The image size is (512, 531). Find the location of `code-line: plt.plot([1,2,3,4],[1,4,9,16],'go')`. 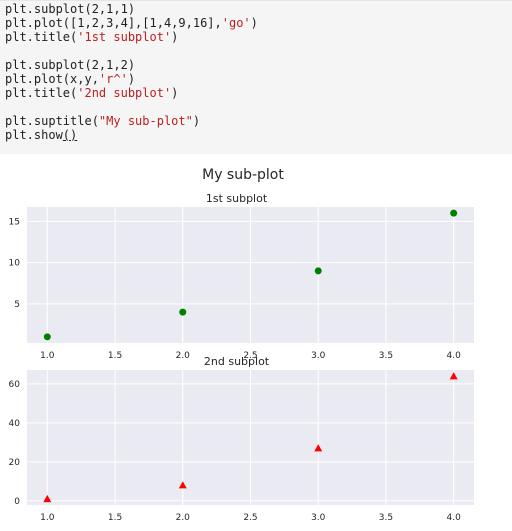

code-line: plt.plot([1,2,3,4],[1,4,9,16],'go') is located at coordinates (131, 23).